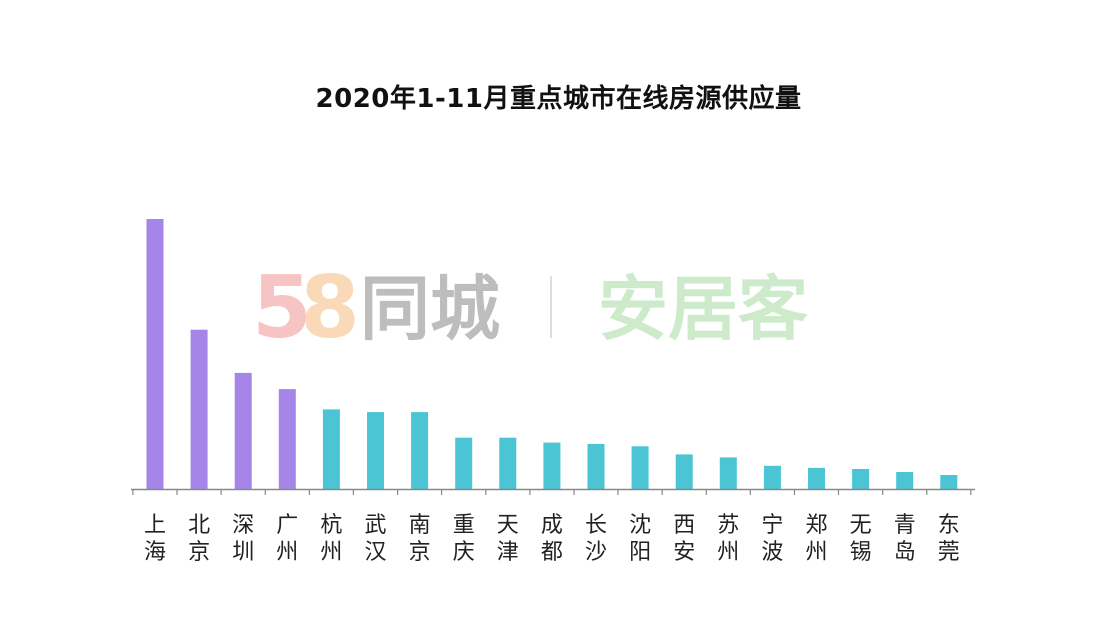 This screenshot has width=1117, height=625. Describe the element at coordinates (508, 539) in the screenshot. I see `category-label-天津: 天津` at that location.